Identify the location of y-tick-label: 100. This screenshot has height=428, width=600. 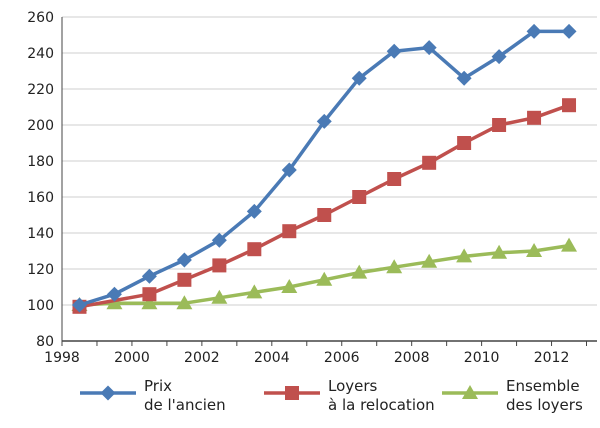
(40, 306).